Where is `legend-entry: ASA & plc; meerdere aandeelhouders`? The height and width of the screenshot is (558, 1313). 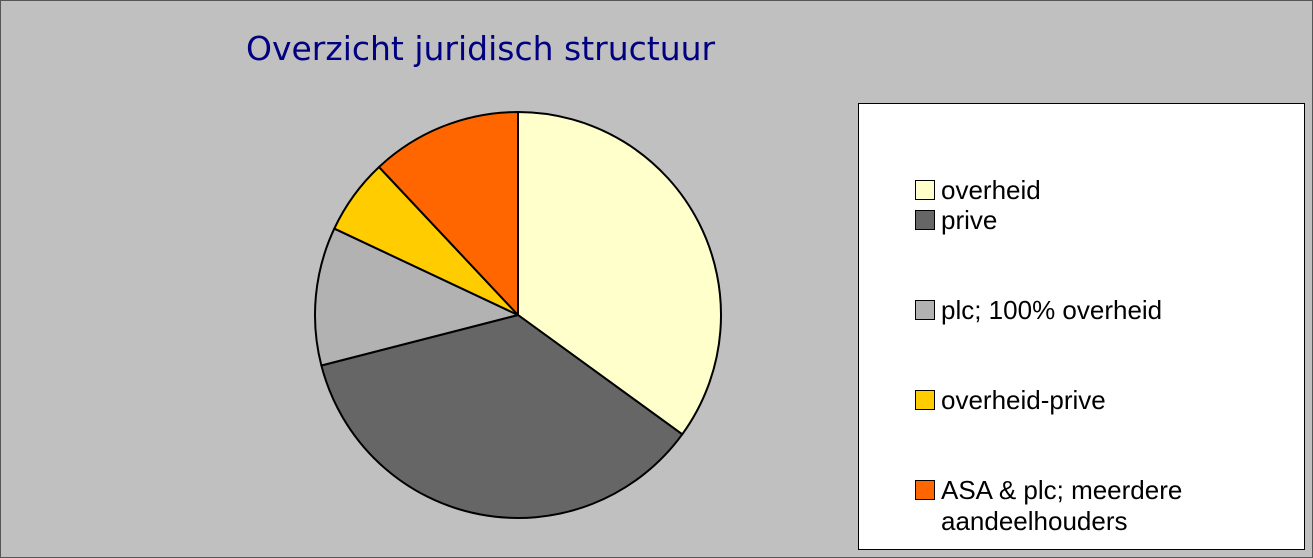
legend-entry: ASA & plc; meerdere aandeelhouders is located at coordinates (1095, 506).